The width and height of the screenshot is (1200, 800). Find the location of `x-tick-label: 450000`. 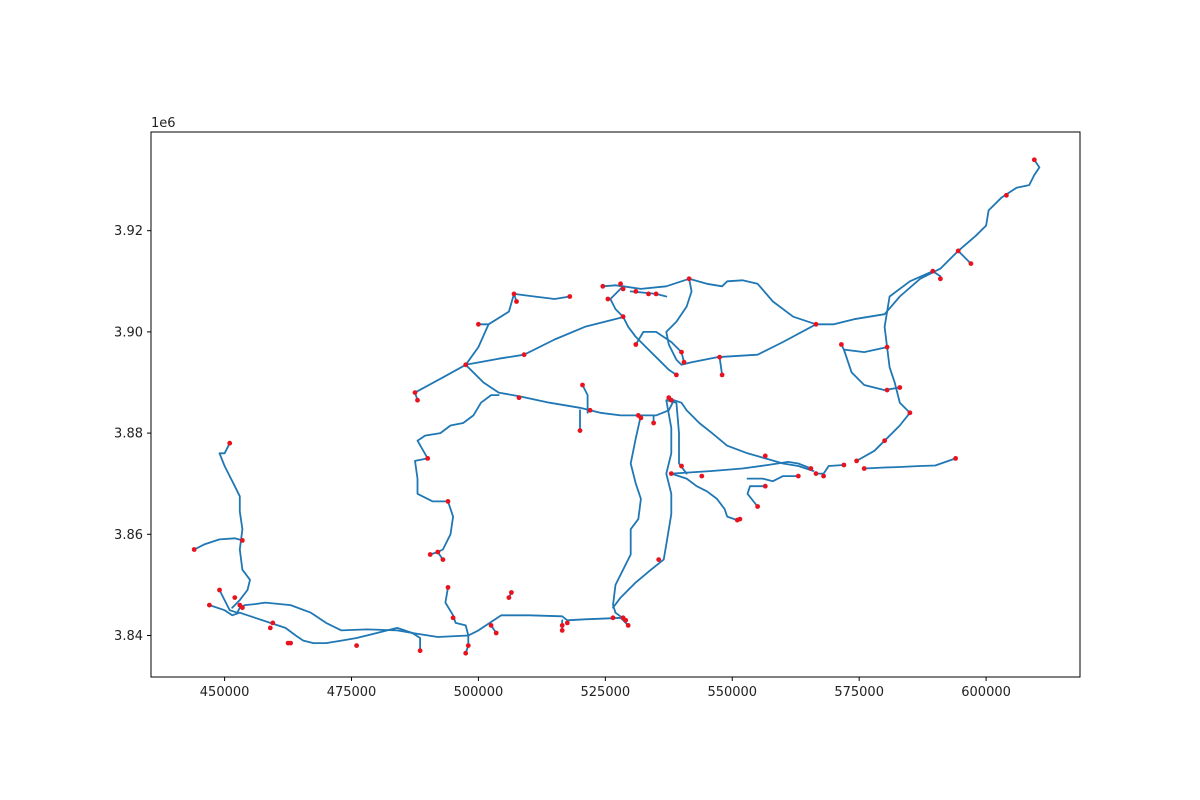

x-tick-label: 450000 is located at coordinates (225, 692).